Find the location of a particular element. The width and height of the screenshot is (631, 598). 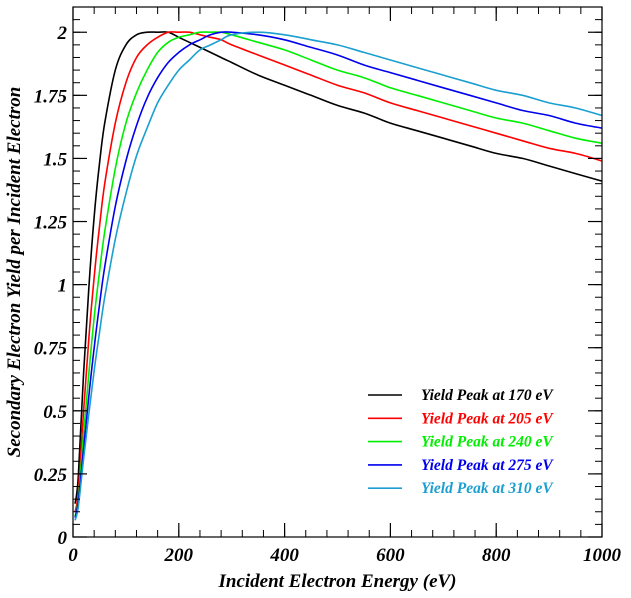

y-tick-label: 1.5 is located at coordinates (55, 159).